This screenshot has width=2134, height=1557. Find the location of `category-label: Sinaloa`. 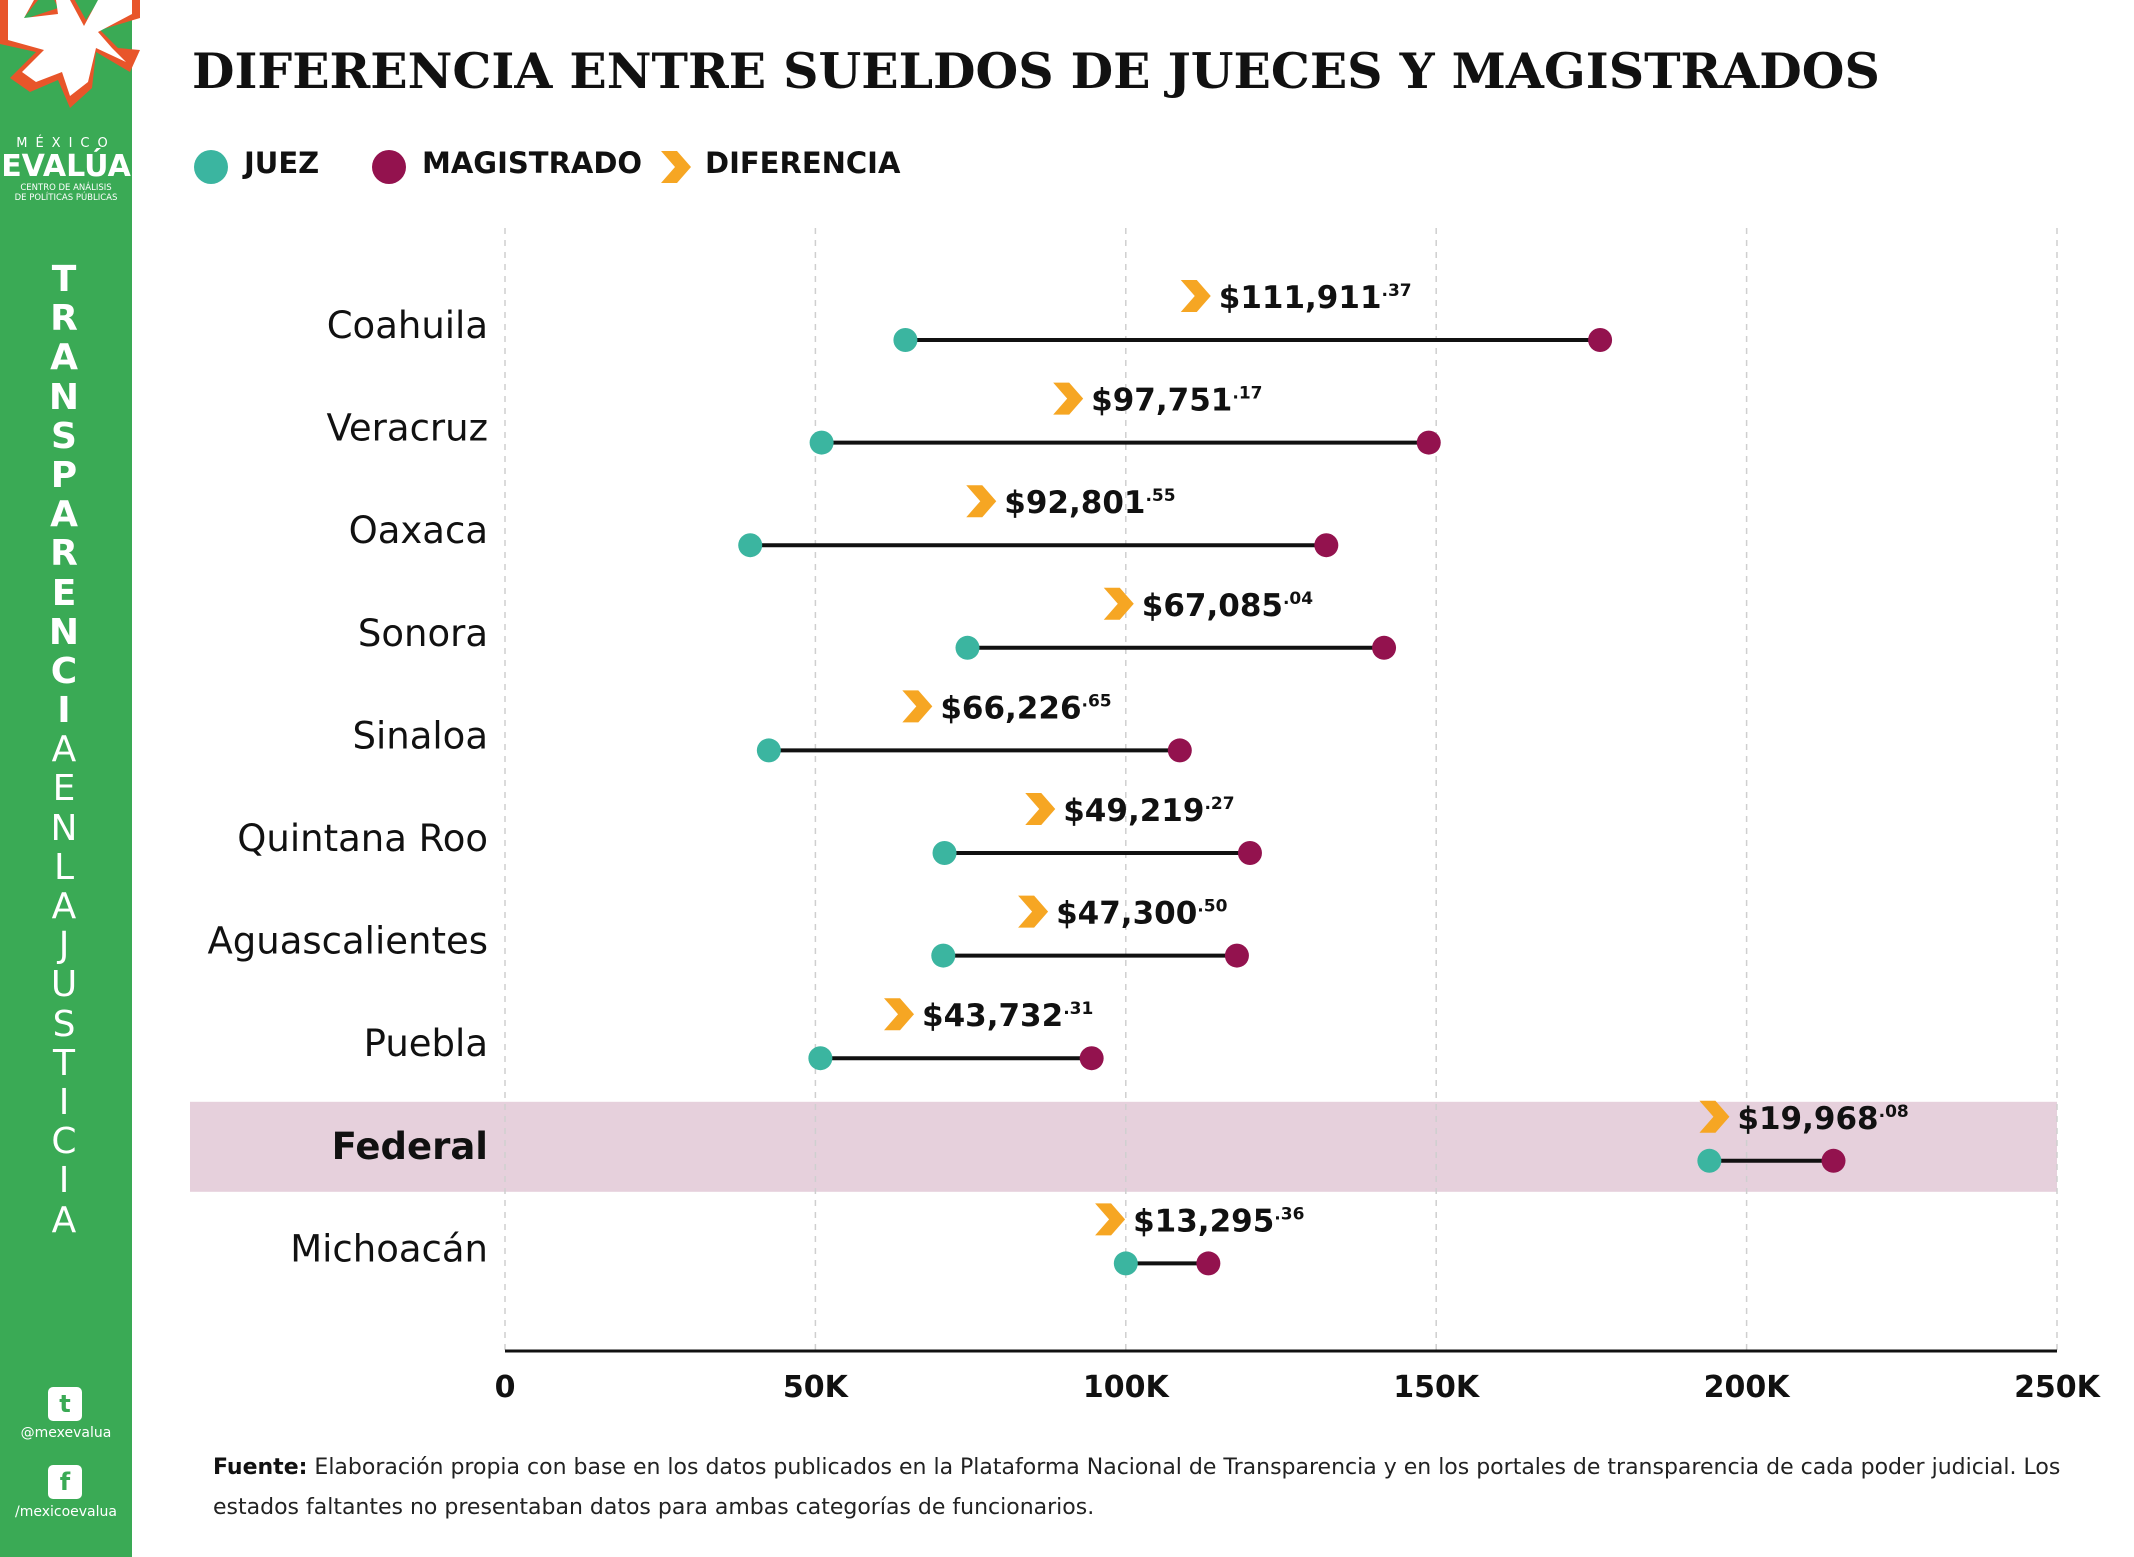

category-label: Sinaloa is located at coordinates (420, 735).